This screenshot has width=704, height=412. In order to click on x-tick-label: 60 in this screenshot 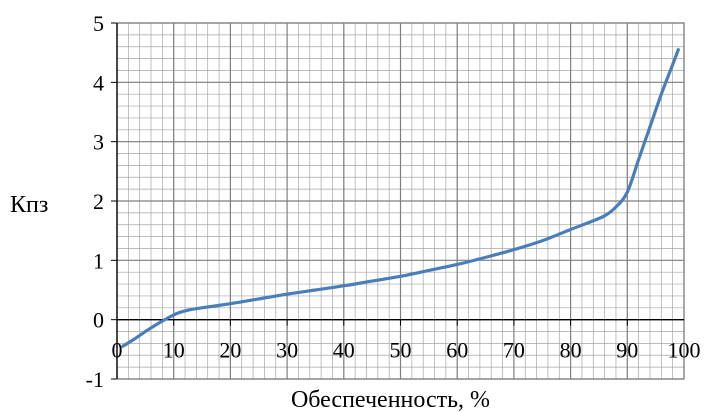, I will do `click(457, 350)`.